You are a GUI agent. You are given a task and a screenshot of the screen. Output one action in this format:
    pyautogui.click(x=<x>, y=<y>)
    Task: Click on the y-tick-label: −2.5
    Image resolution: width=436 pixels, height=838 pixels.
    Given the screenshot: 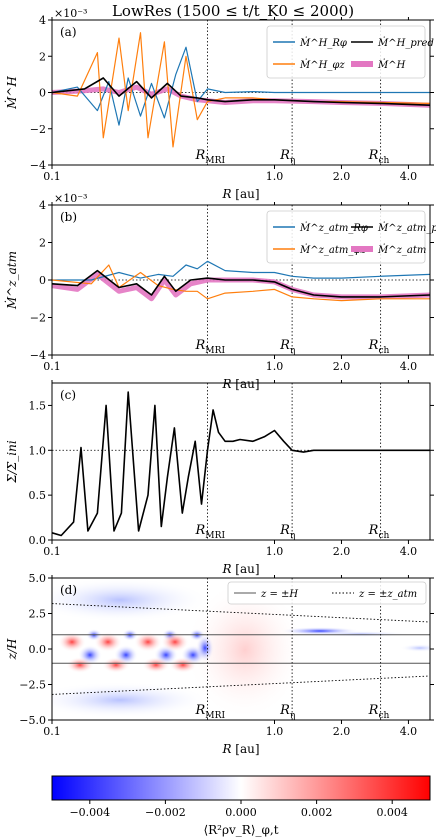 What is the action you would take?
    pyautogui.click(x=32, y=685)
    